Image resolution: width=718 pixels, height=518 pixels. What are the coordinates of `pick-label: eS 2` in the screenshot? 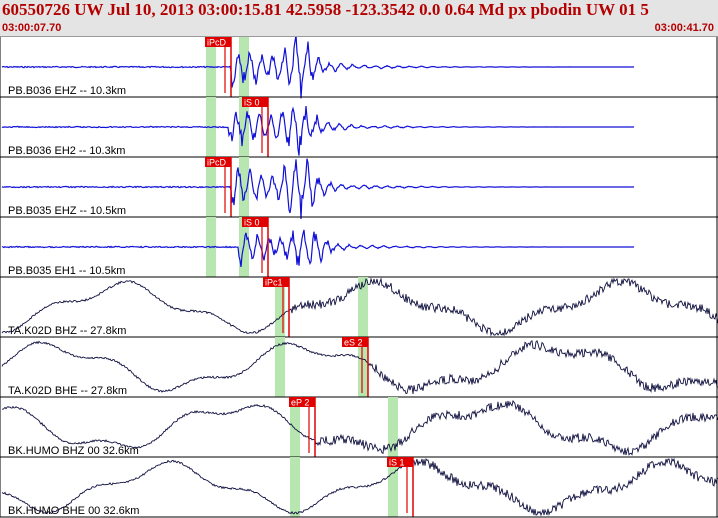 It's located at (353, 343).